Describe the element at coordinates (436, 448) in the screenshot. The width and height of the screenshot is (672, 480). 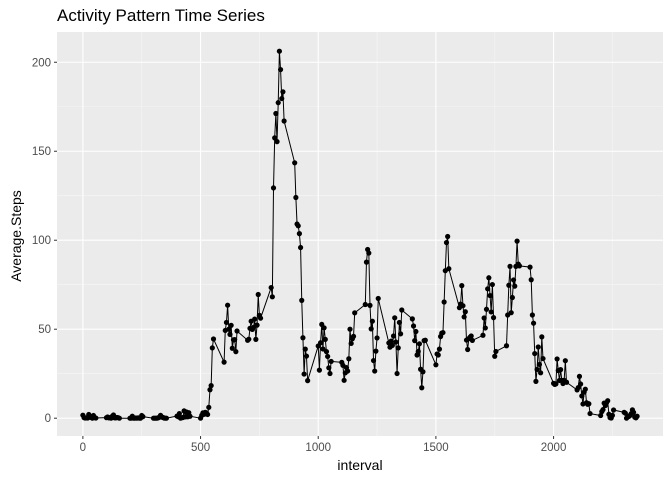
I see `x-tick-label: 1500` at that location.